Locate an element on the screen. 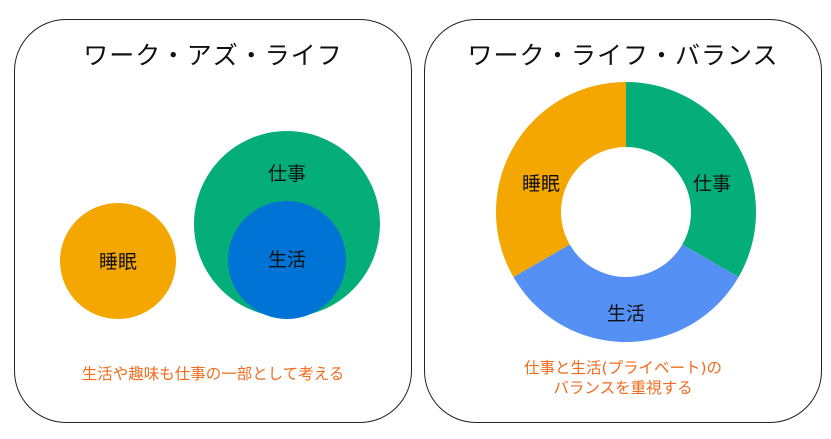 The height and width of the screenshot is (439, 831). sleep-label: 睡眠 is located at coordinates (117, 262).